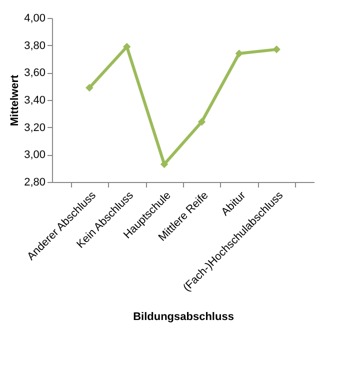 The width and height of the screenshot is (350, 369). What do you see at coordinates (35, 128) in the screenshot?
I see `y-tick-label: 3,20` at bounding box center [35, 128].